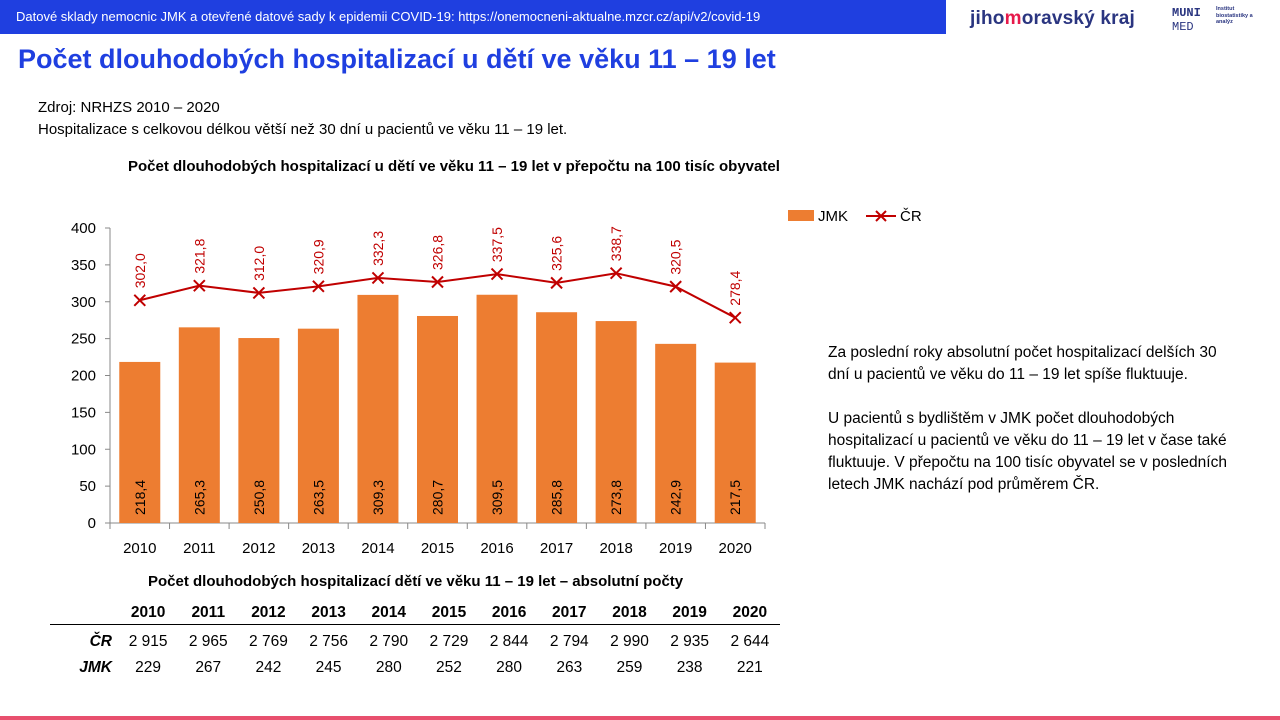  What do you see at coordinates (629, 613) in the screenshot?
I see `table-header-year: 2018` at bounding box center [629, 613].